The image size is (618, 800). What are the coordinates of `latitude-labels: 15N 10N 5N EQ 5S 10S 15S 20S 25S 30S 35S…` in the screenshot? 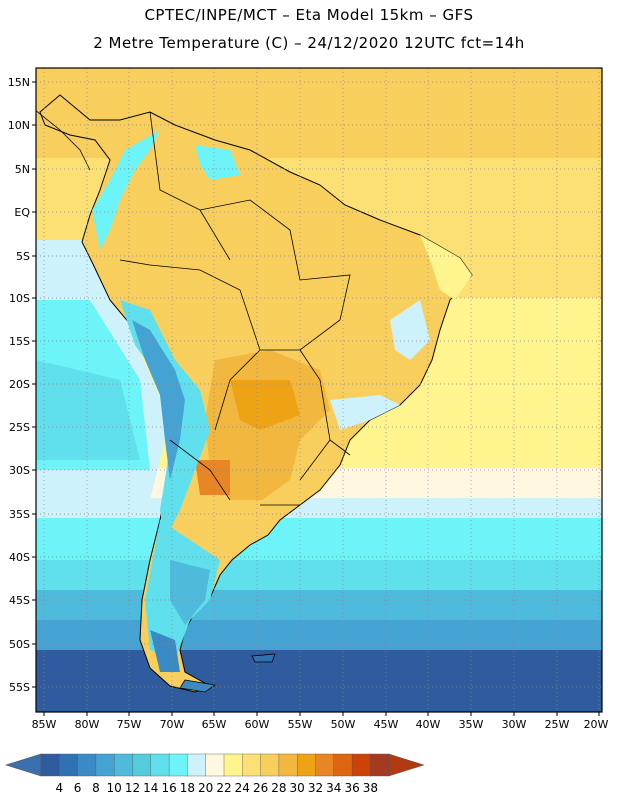 It's located at (19, 385).